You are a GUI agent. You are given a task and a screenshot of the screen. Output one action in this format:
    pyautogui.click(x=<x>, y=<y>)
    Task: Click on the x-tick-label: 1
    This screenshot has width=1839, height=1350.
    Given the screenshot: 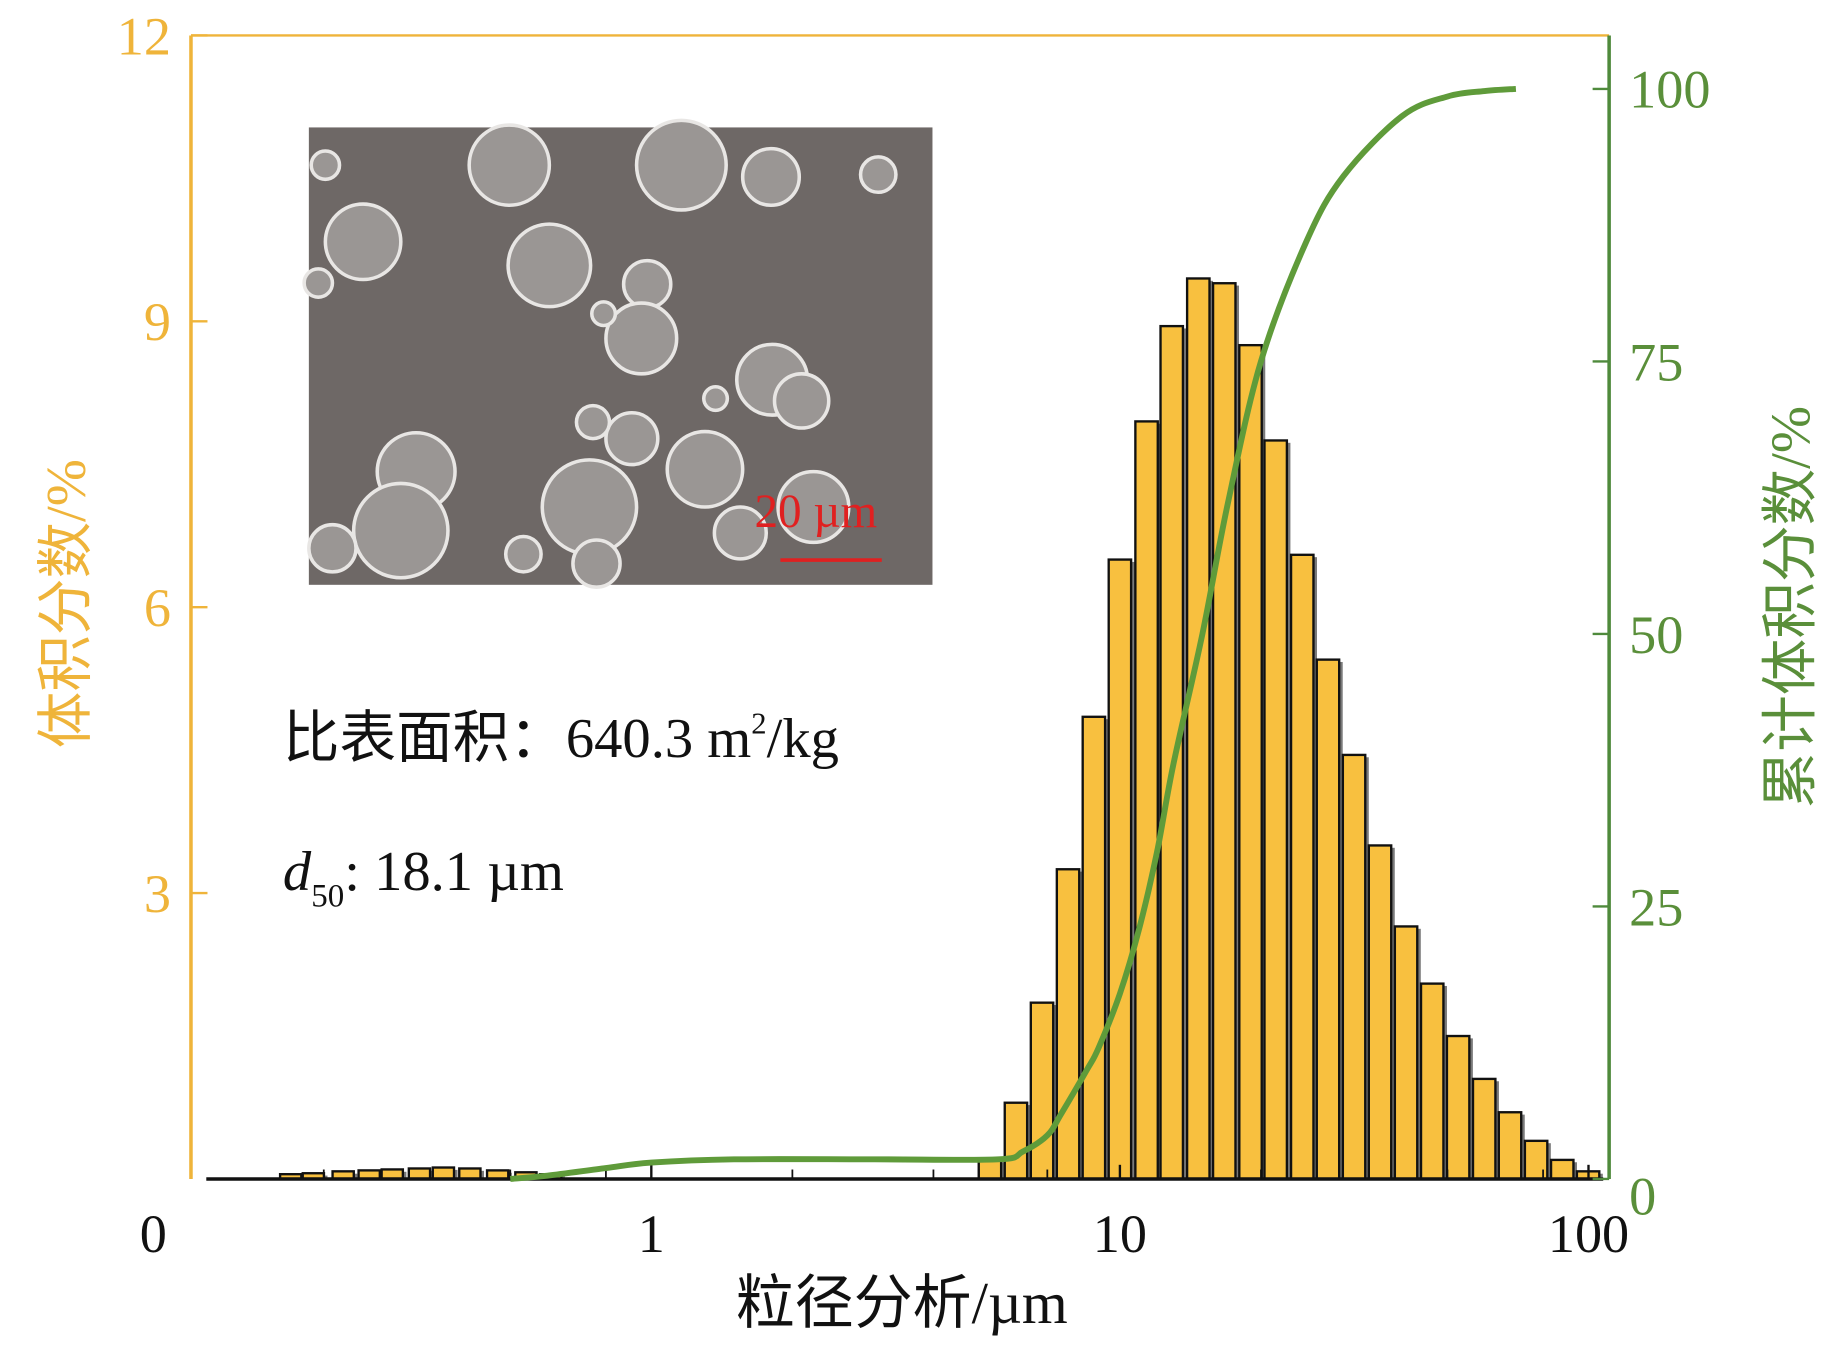 What is the action you would take?
    pyautogui.click(x=651, y=1234)
    